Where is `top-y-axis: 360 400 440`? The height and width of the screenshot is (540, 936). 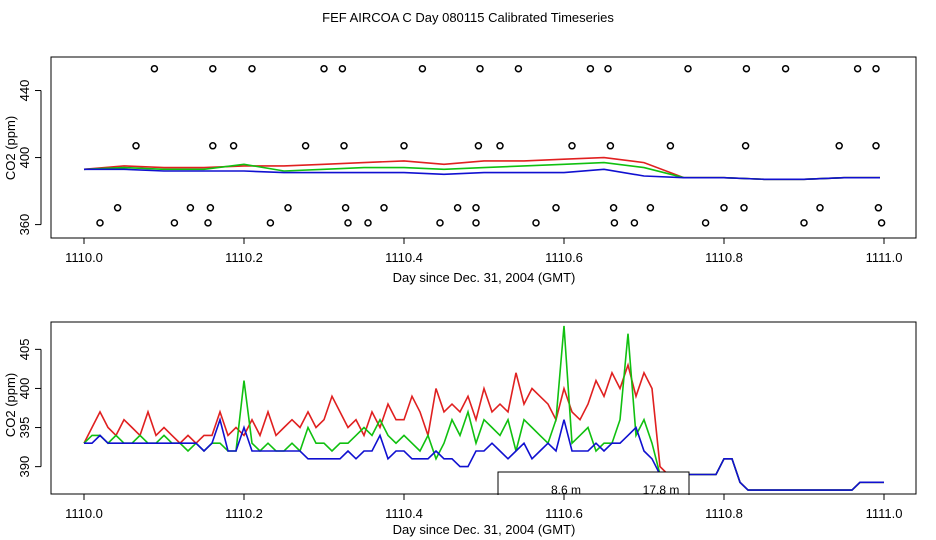 top-y-axis: 360 400 440 is located at coordinates (29, 158).